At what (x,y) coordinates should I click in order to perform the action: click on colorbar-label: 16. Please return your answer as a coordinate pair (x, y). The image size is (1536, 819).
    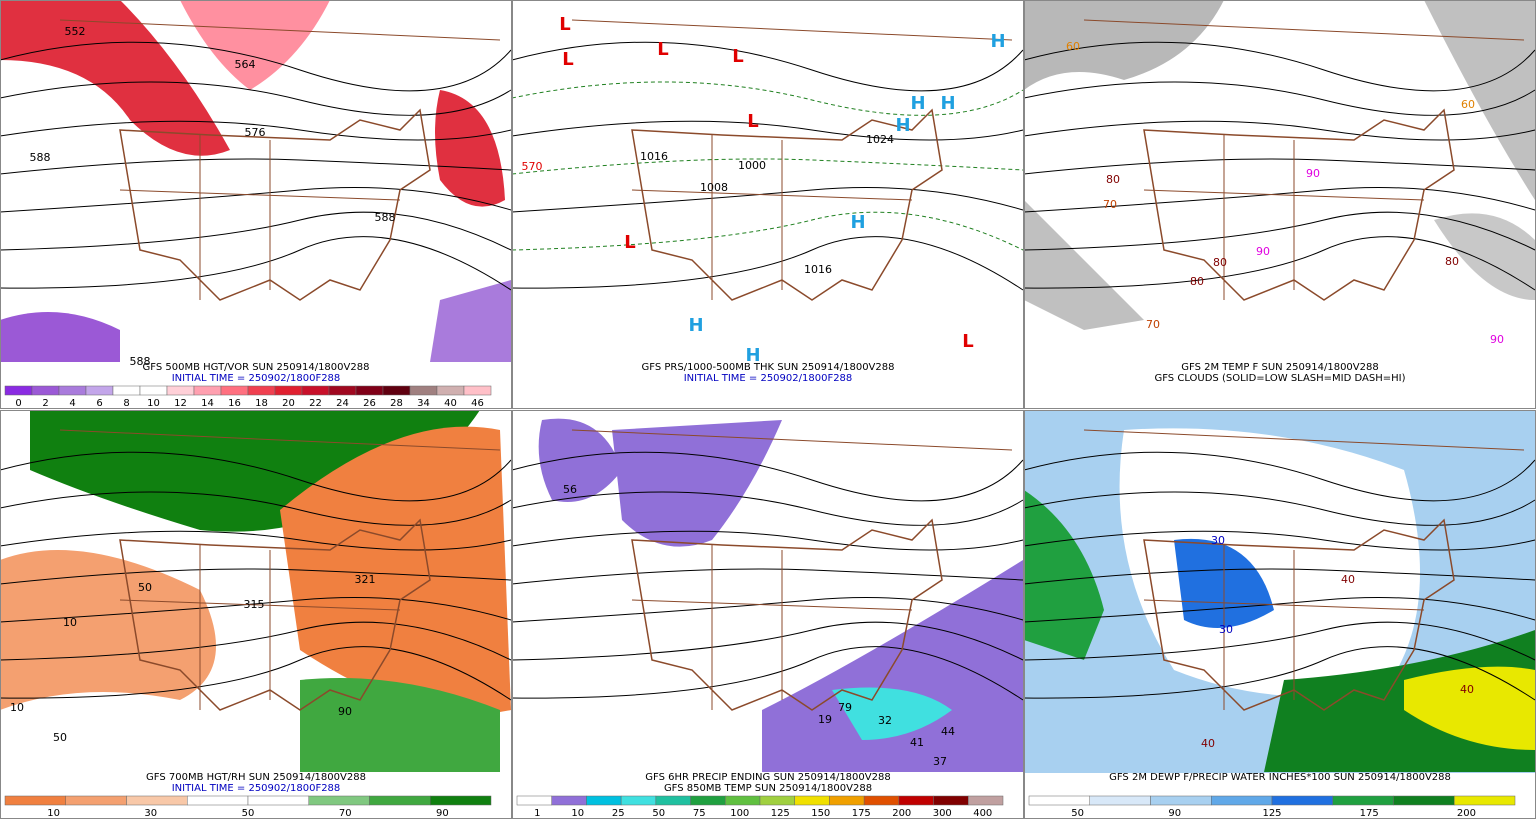
    Looking at the image, I should click on (234, 403).